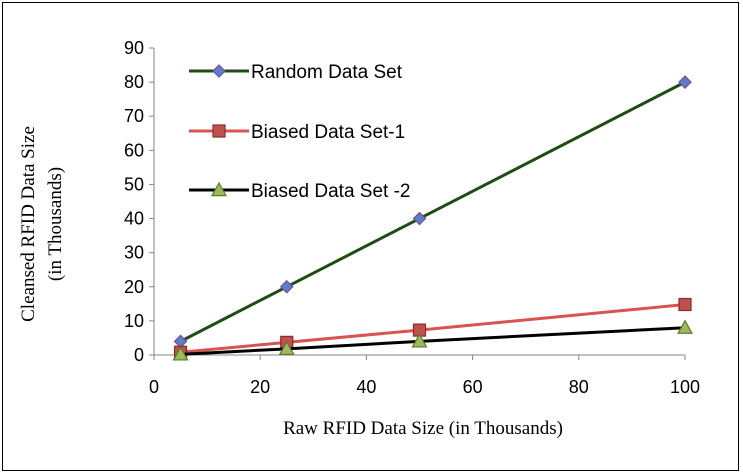 The width and height of the screenshot is (743, 474). Describe the element at coordinates (134, 287) in the screenshot. I see `y-tick-label: 20` at that location.